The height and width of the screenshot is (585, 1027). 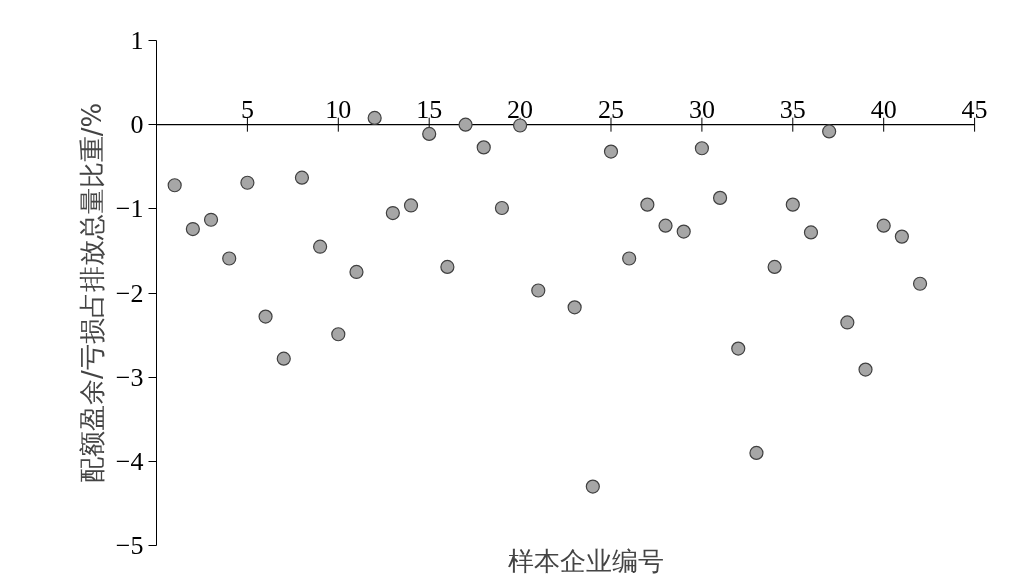 What do you see at coordinates (883, 109) in the screenshot?
I see `x-tick-label: 40` at bounding box center [883, 109].